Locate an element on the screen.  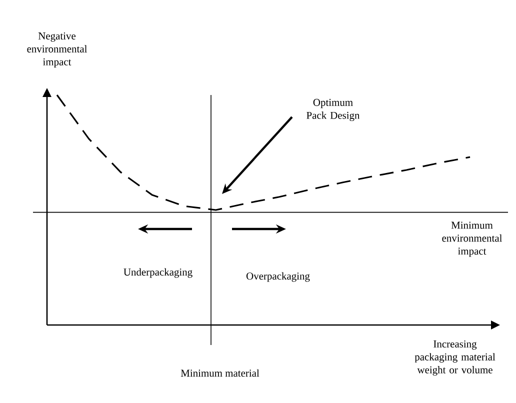
annotation: Underpackaging is located at coordinates (158, 273).